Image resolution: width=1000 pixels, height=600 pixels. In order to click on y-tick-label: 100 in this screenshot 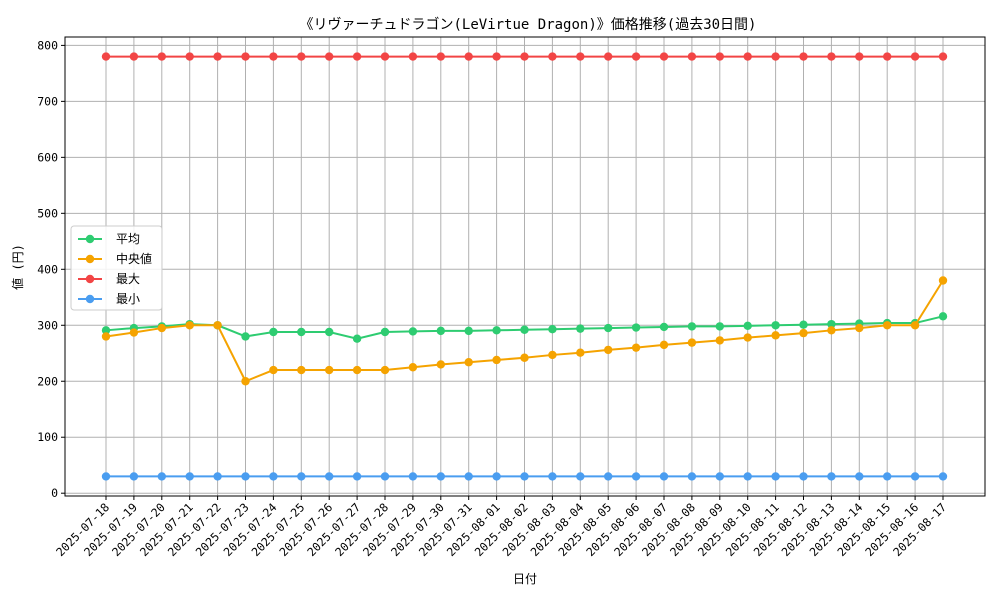, I will do `click(47, 437)`.